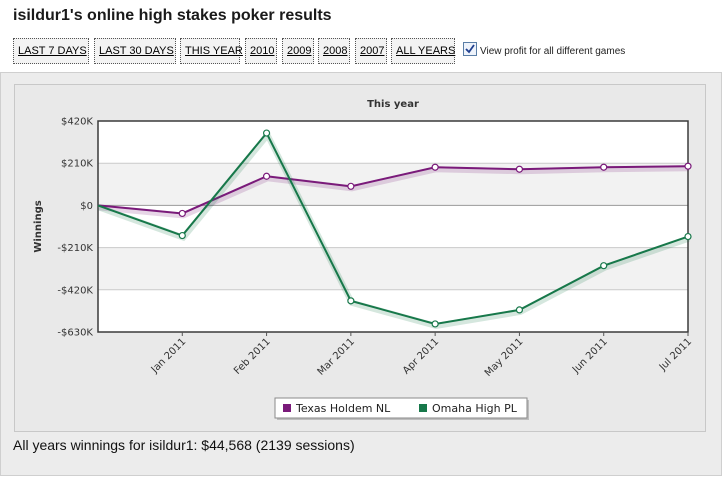 This screenshot has height=477, width=722. Describe the element at coordinates (169, 356) in the screenshot. I see `x-tick-label: Jan 2011` at that location.